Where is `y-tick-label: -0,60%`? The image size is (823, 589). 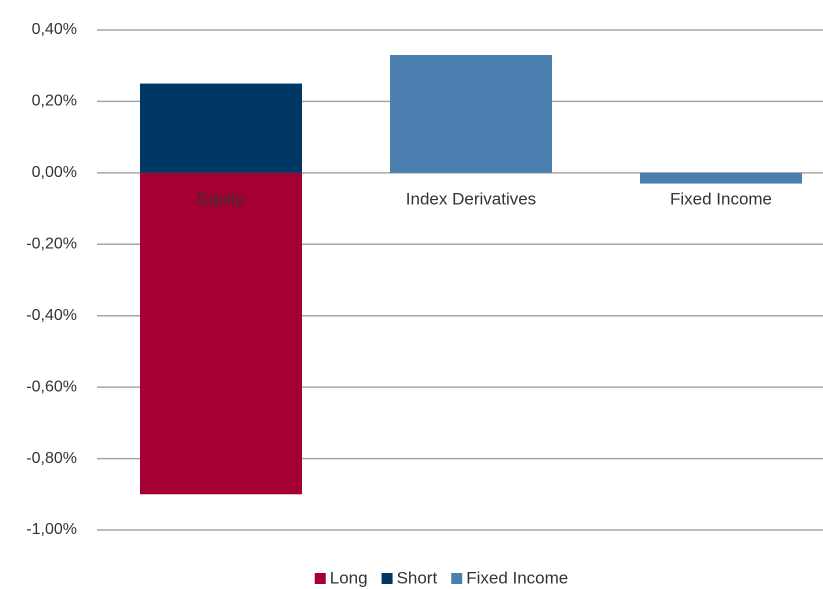
y-tick-label: -0,60% is located at coordinates (51, 386).